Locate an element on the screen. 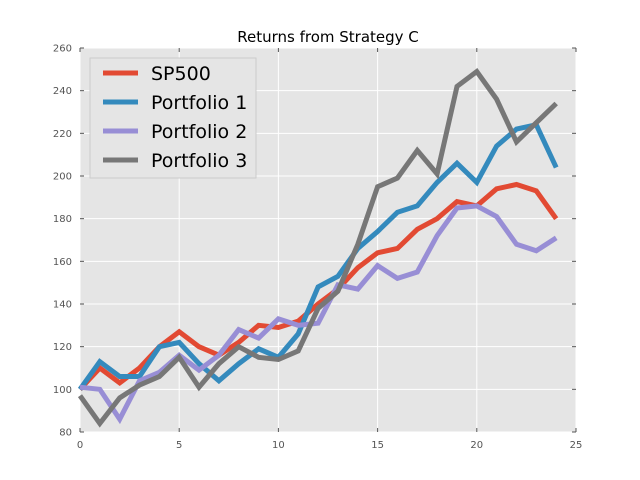 The width and height of the screenshot is (640, 480). x-tick-label: 15 is located at coordinates (377, 445).